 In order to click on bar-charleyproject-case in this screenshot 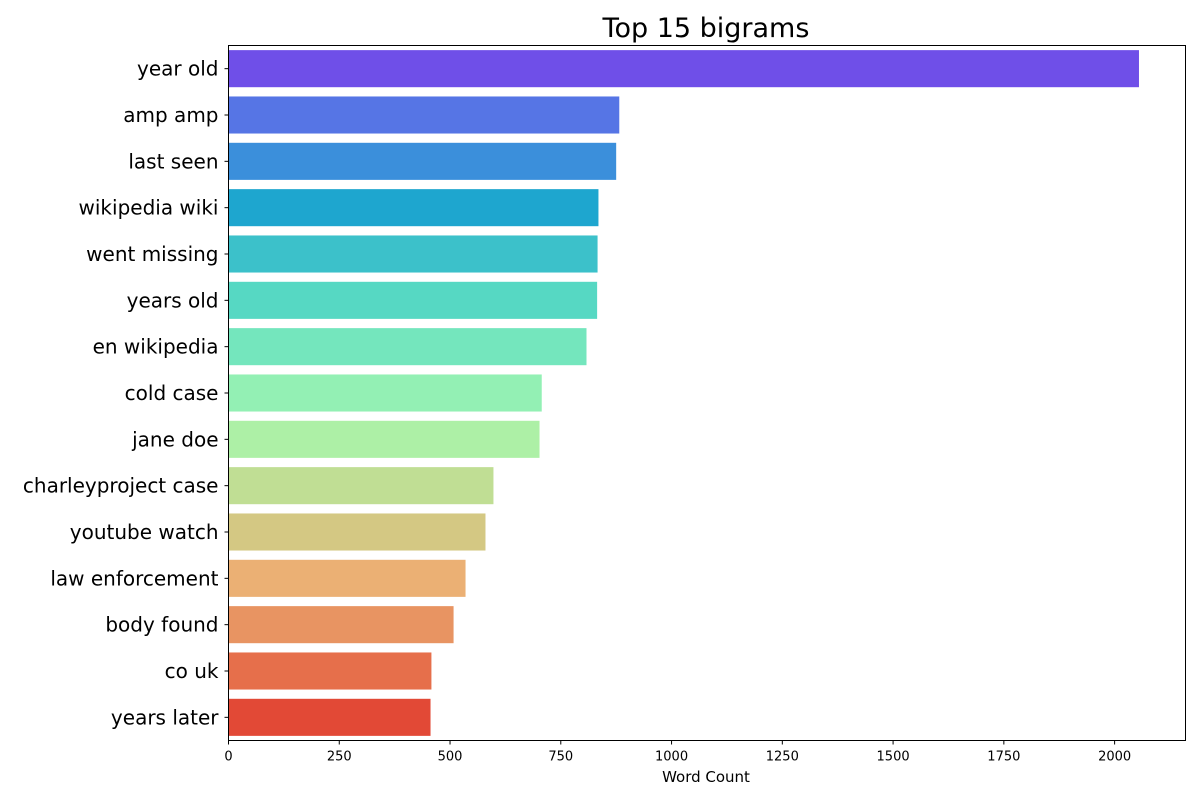, I will do `click(361, 486)`.